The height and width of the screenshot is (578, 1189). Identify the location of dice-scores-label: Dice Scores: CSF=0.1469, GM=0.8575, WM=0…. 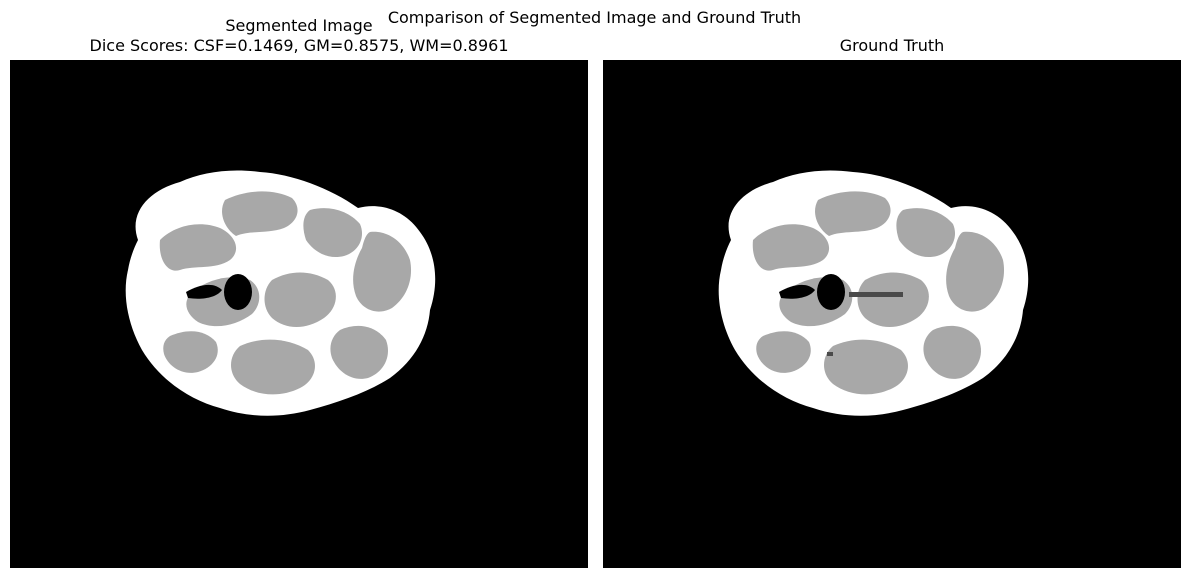
(299, 45).